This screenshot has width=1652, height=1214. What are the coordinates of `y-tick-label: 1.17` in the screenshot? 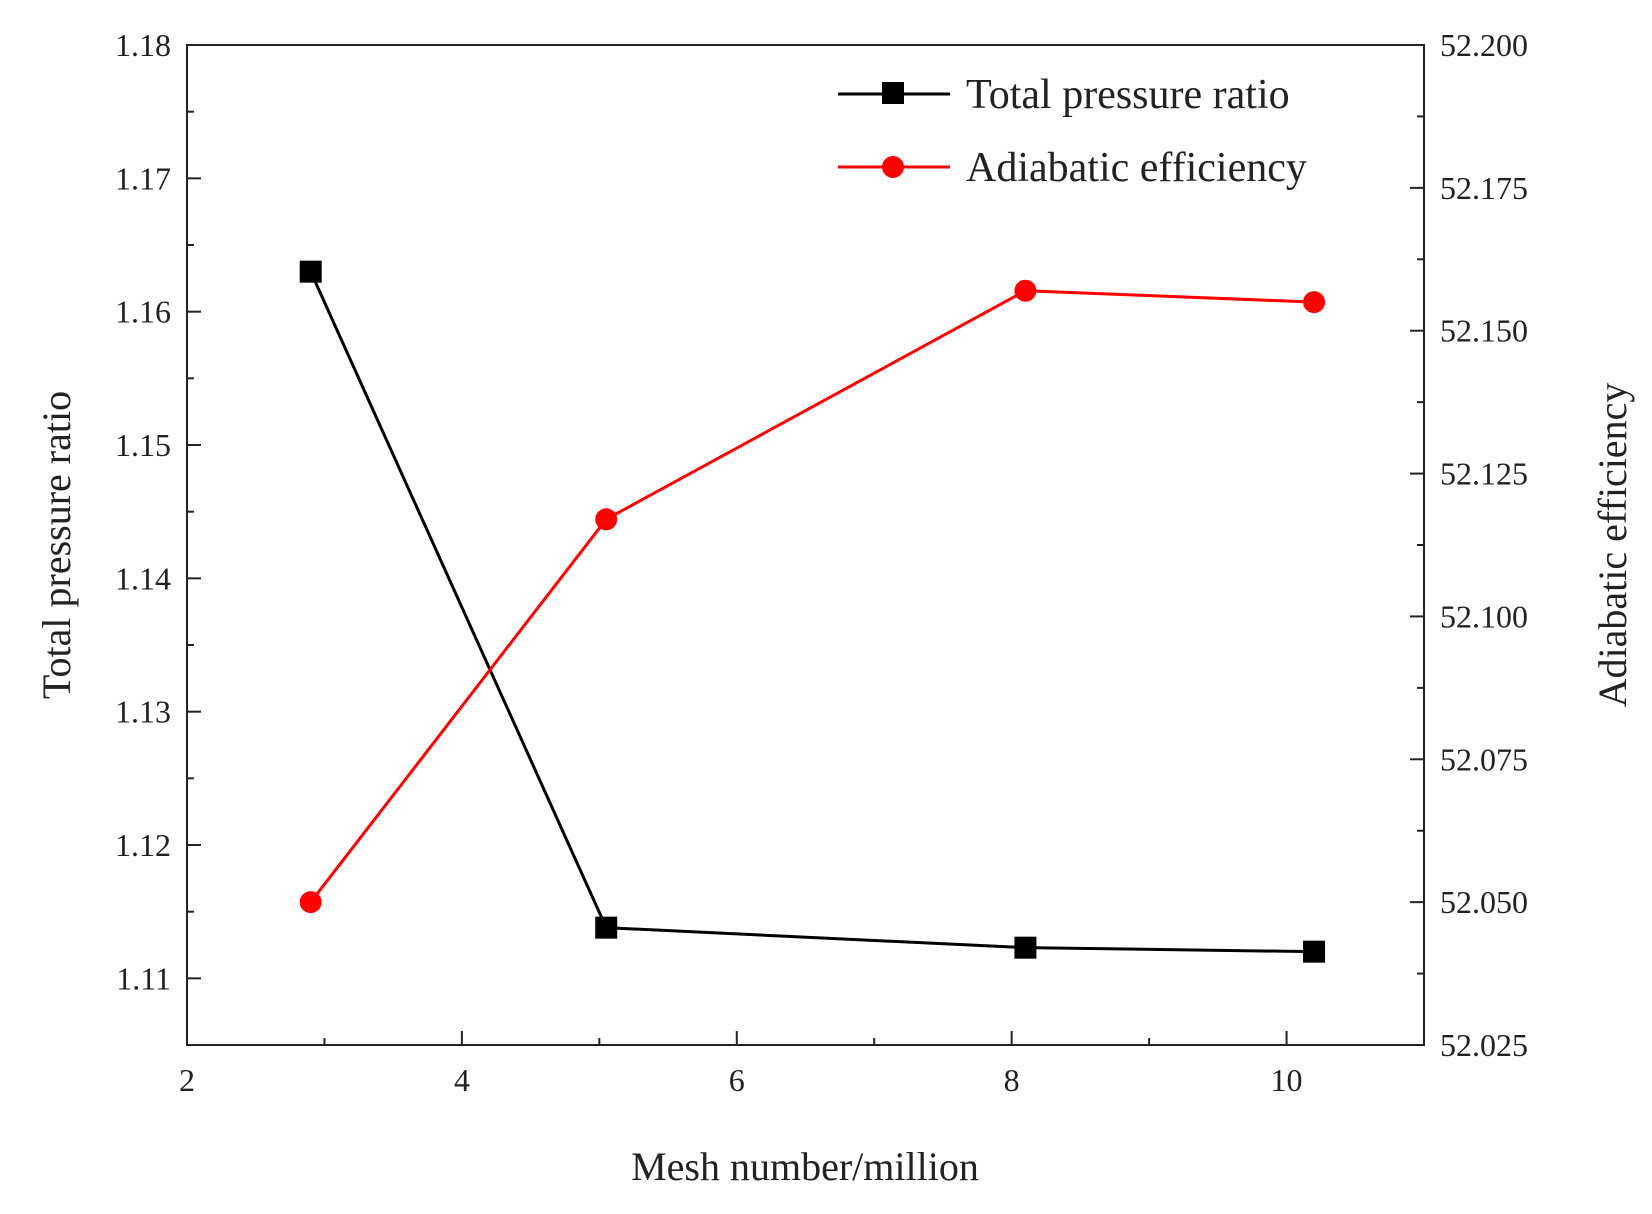 It's located at (143, 178).